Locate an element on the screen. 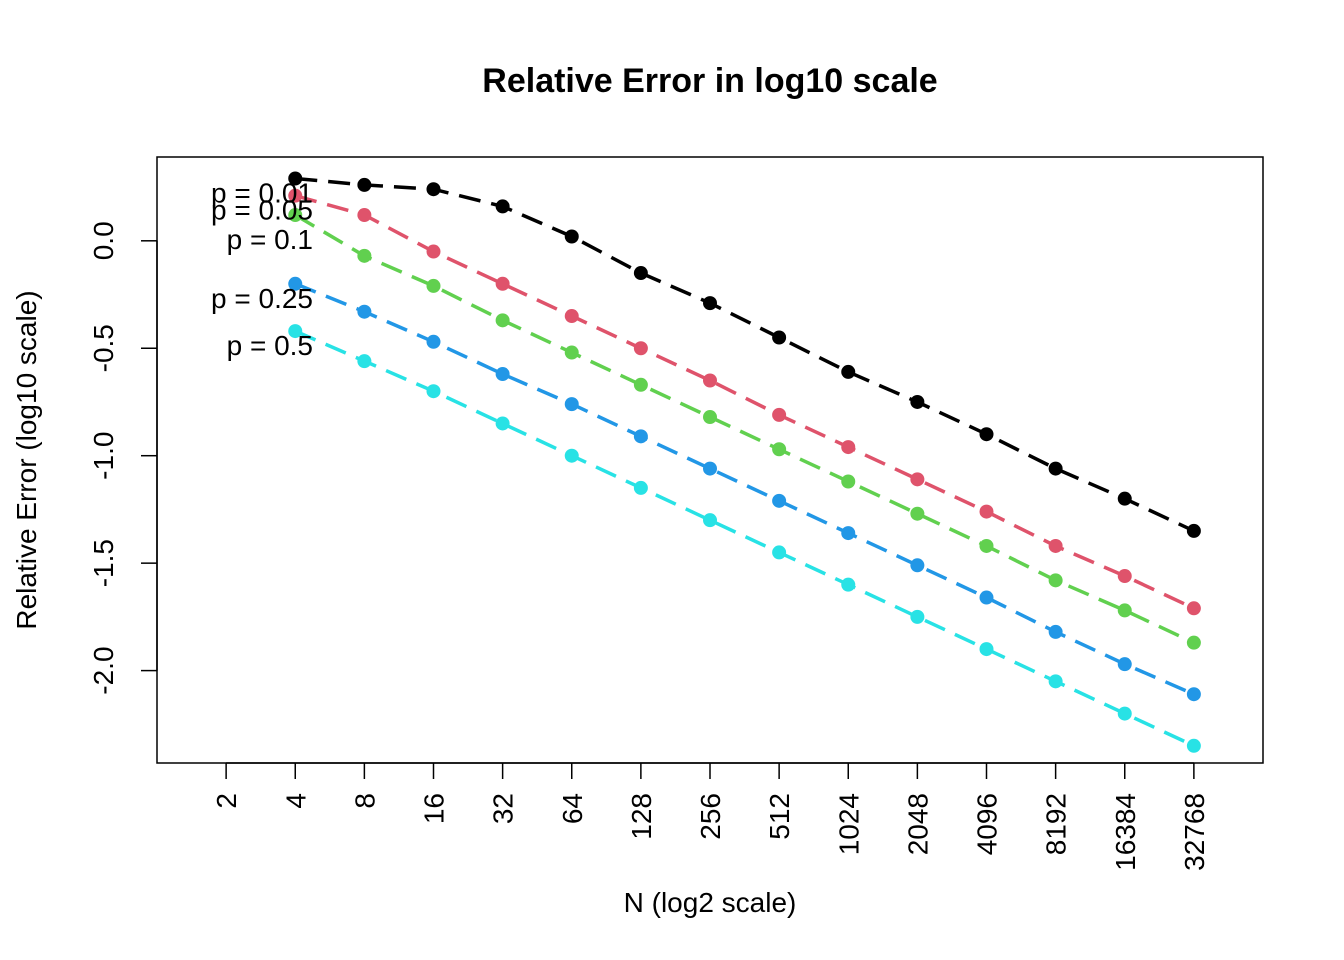 The image size is (1344, 960). series-label: p = 0.25 is located at coordinates (262, 298).